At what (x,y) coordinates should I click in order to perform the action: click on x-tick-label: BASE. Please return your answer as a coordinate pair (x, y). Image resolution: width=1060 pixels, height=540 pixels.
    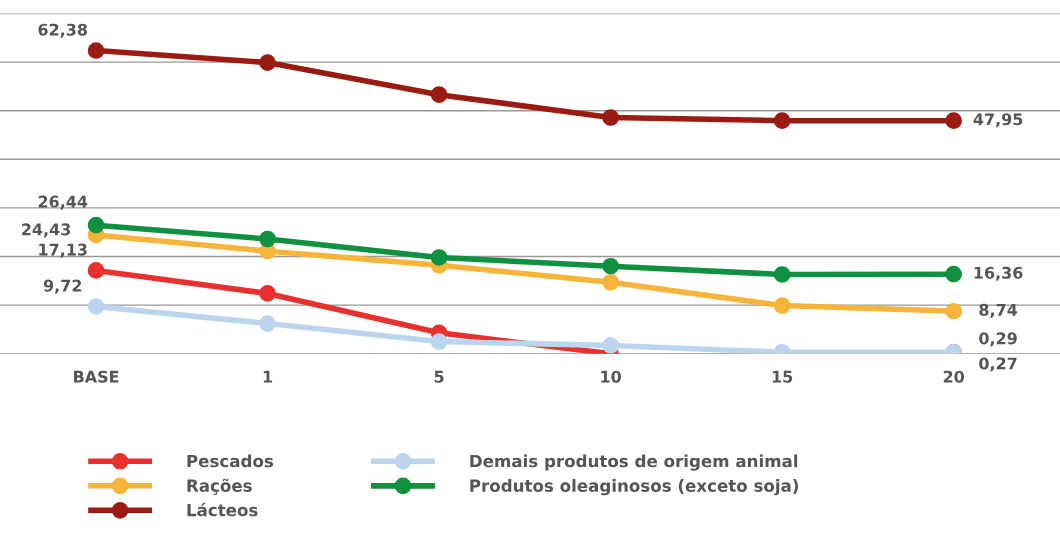
    Looking at the image, I should click on (96, 376).